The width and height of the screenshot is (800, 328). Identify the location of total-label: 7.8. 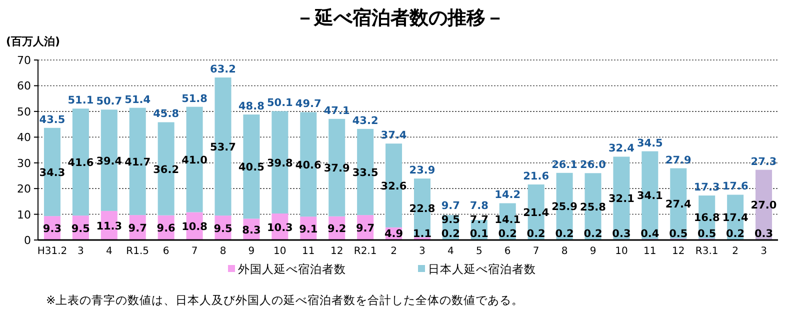
(479, 206).